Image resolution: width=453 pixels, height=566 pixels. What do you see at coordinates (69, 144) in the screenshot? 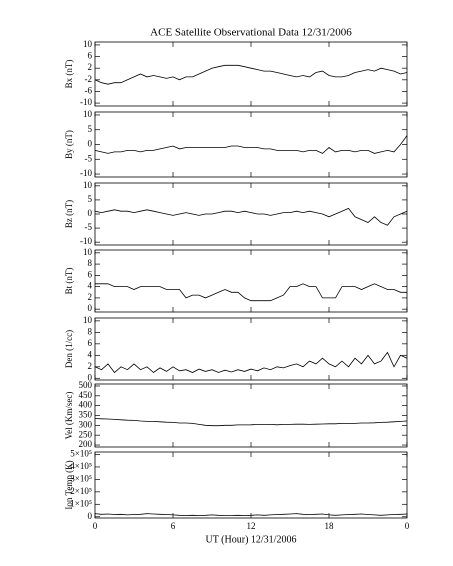
I see `y-axis-label: By (nT)` at bounding box center [69, 144].